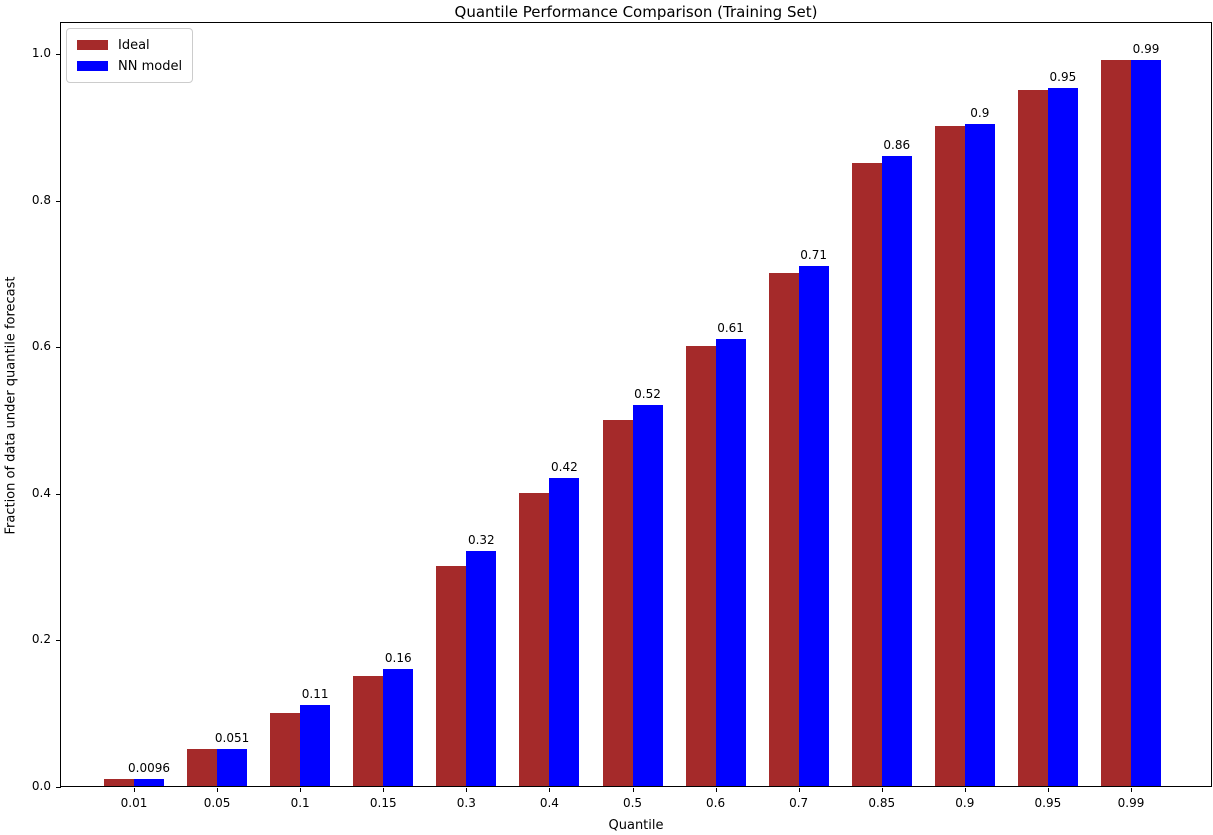 This screenshot has width=1213, height=835. What do you see at coordinates (1131, 803) in the screenshot?
I see `x-tick-label: 0.99` at bounding box center [1131, 803].